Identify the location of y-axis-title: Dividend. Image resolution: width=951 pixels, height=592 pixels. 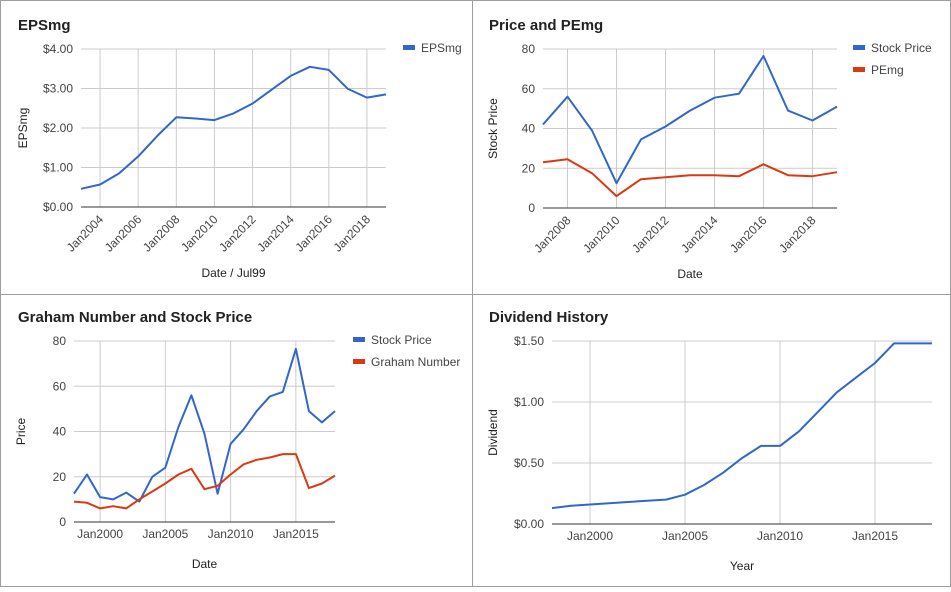
(493, 432).